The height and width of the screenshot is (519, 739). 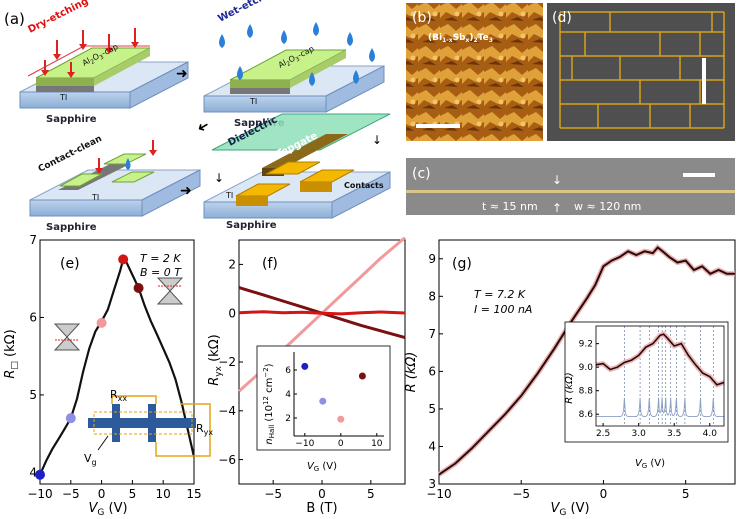 What do you see at coordinates (341, 444) in the screenshot?
I see `inset-xtick-label: 0` at bounding box center [341, 444].